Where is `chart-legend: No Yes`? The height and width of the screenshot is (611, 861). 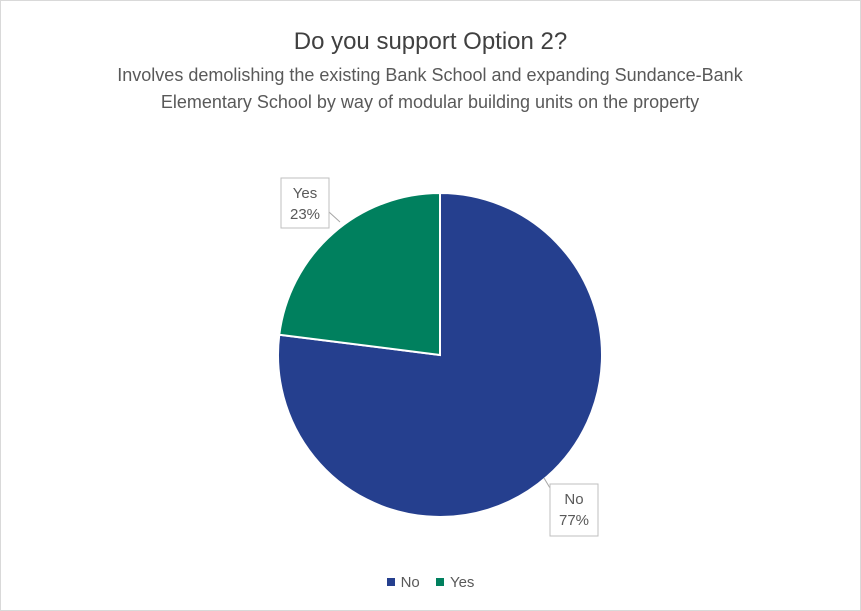 chart-legend: No Yes is located at coordinates (430, 582).